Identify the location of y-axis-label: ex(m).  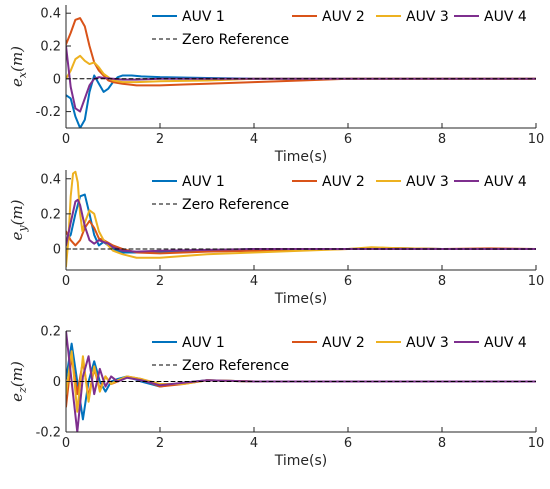
(18, 66).